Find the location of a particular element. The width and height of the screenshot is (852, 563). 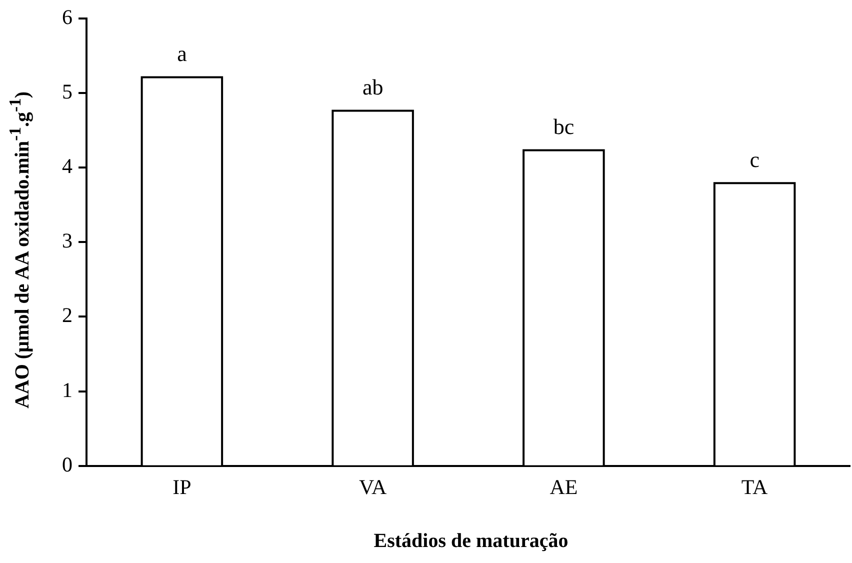

y-tick-label: 0 is located at coordinates (67, 464).